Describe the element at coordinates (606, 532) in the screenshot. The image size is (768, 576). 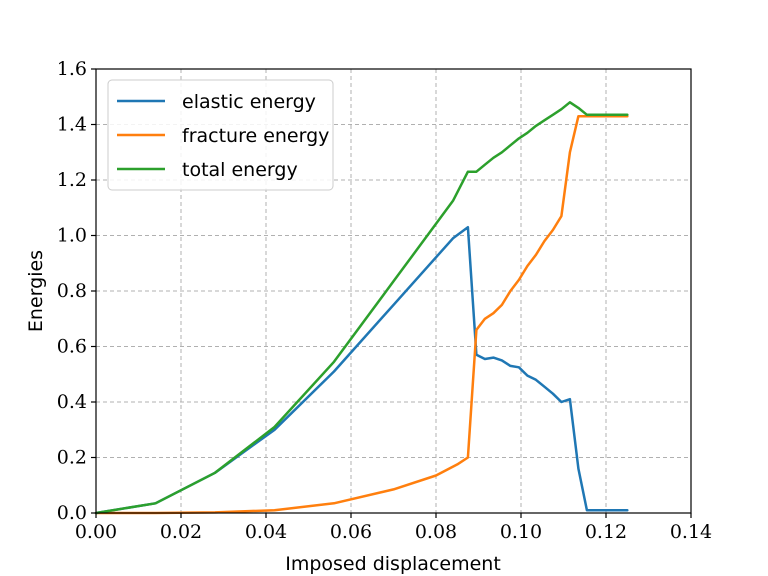
I see `x-tick-label: 0.12` at that location.